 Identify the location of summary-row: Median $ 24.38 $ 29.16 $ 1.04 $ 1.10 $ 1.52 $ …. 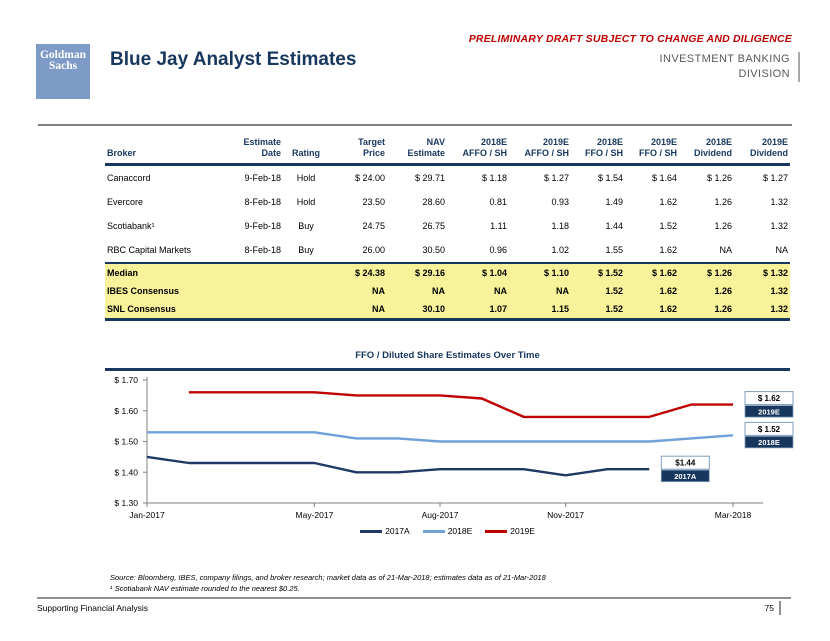
(447, 272).